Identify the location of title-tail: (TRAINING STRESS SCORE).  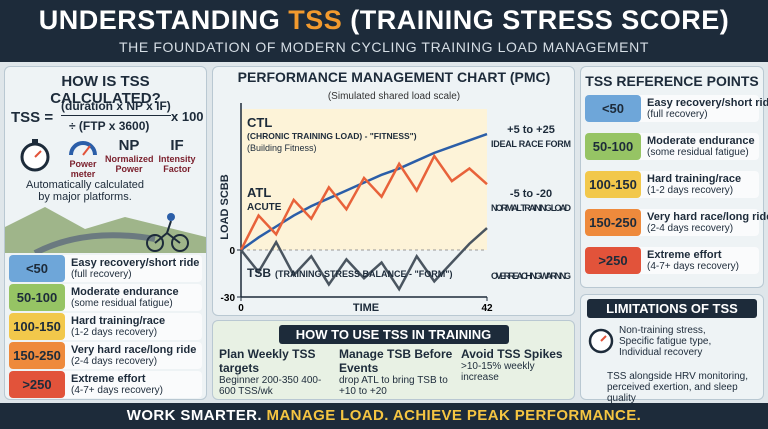
(540, 20).